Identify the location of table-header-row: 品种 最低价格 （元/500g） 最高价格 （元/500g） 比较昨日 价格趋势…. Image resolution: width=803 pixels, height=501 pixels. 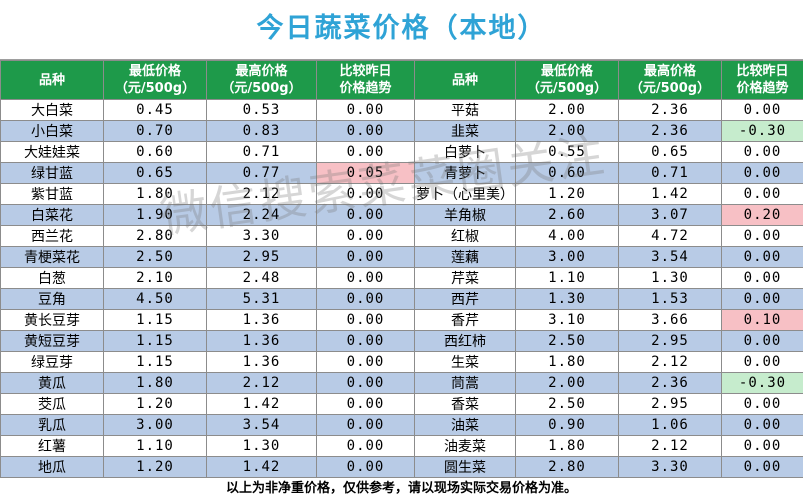
(401, 80).